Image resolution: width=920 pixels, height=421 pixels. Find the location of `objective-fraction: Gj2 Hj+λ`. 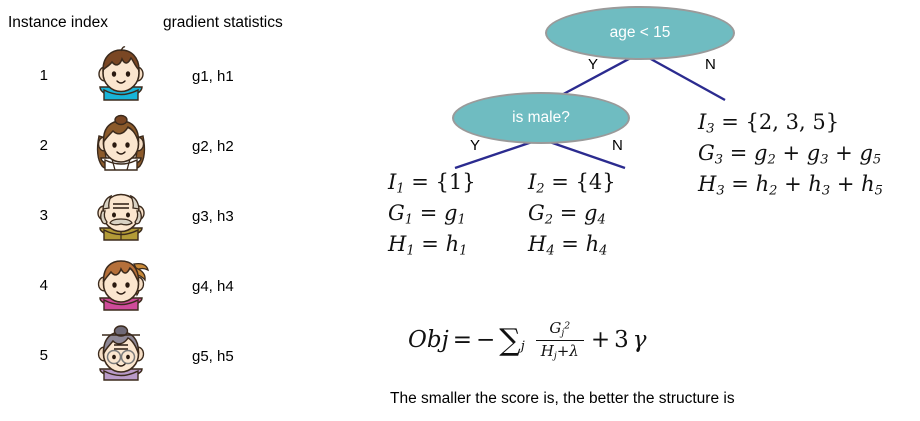

objective-fraction: Gj2 Hj+λ is located at coordinates (559, 340).